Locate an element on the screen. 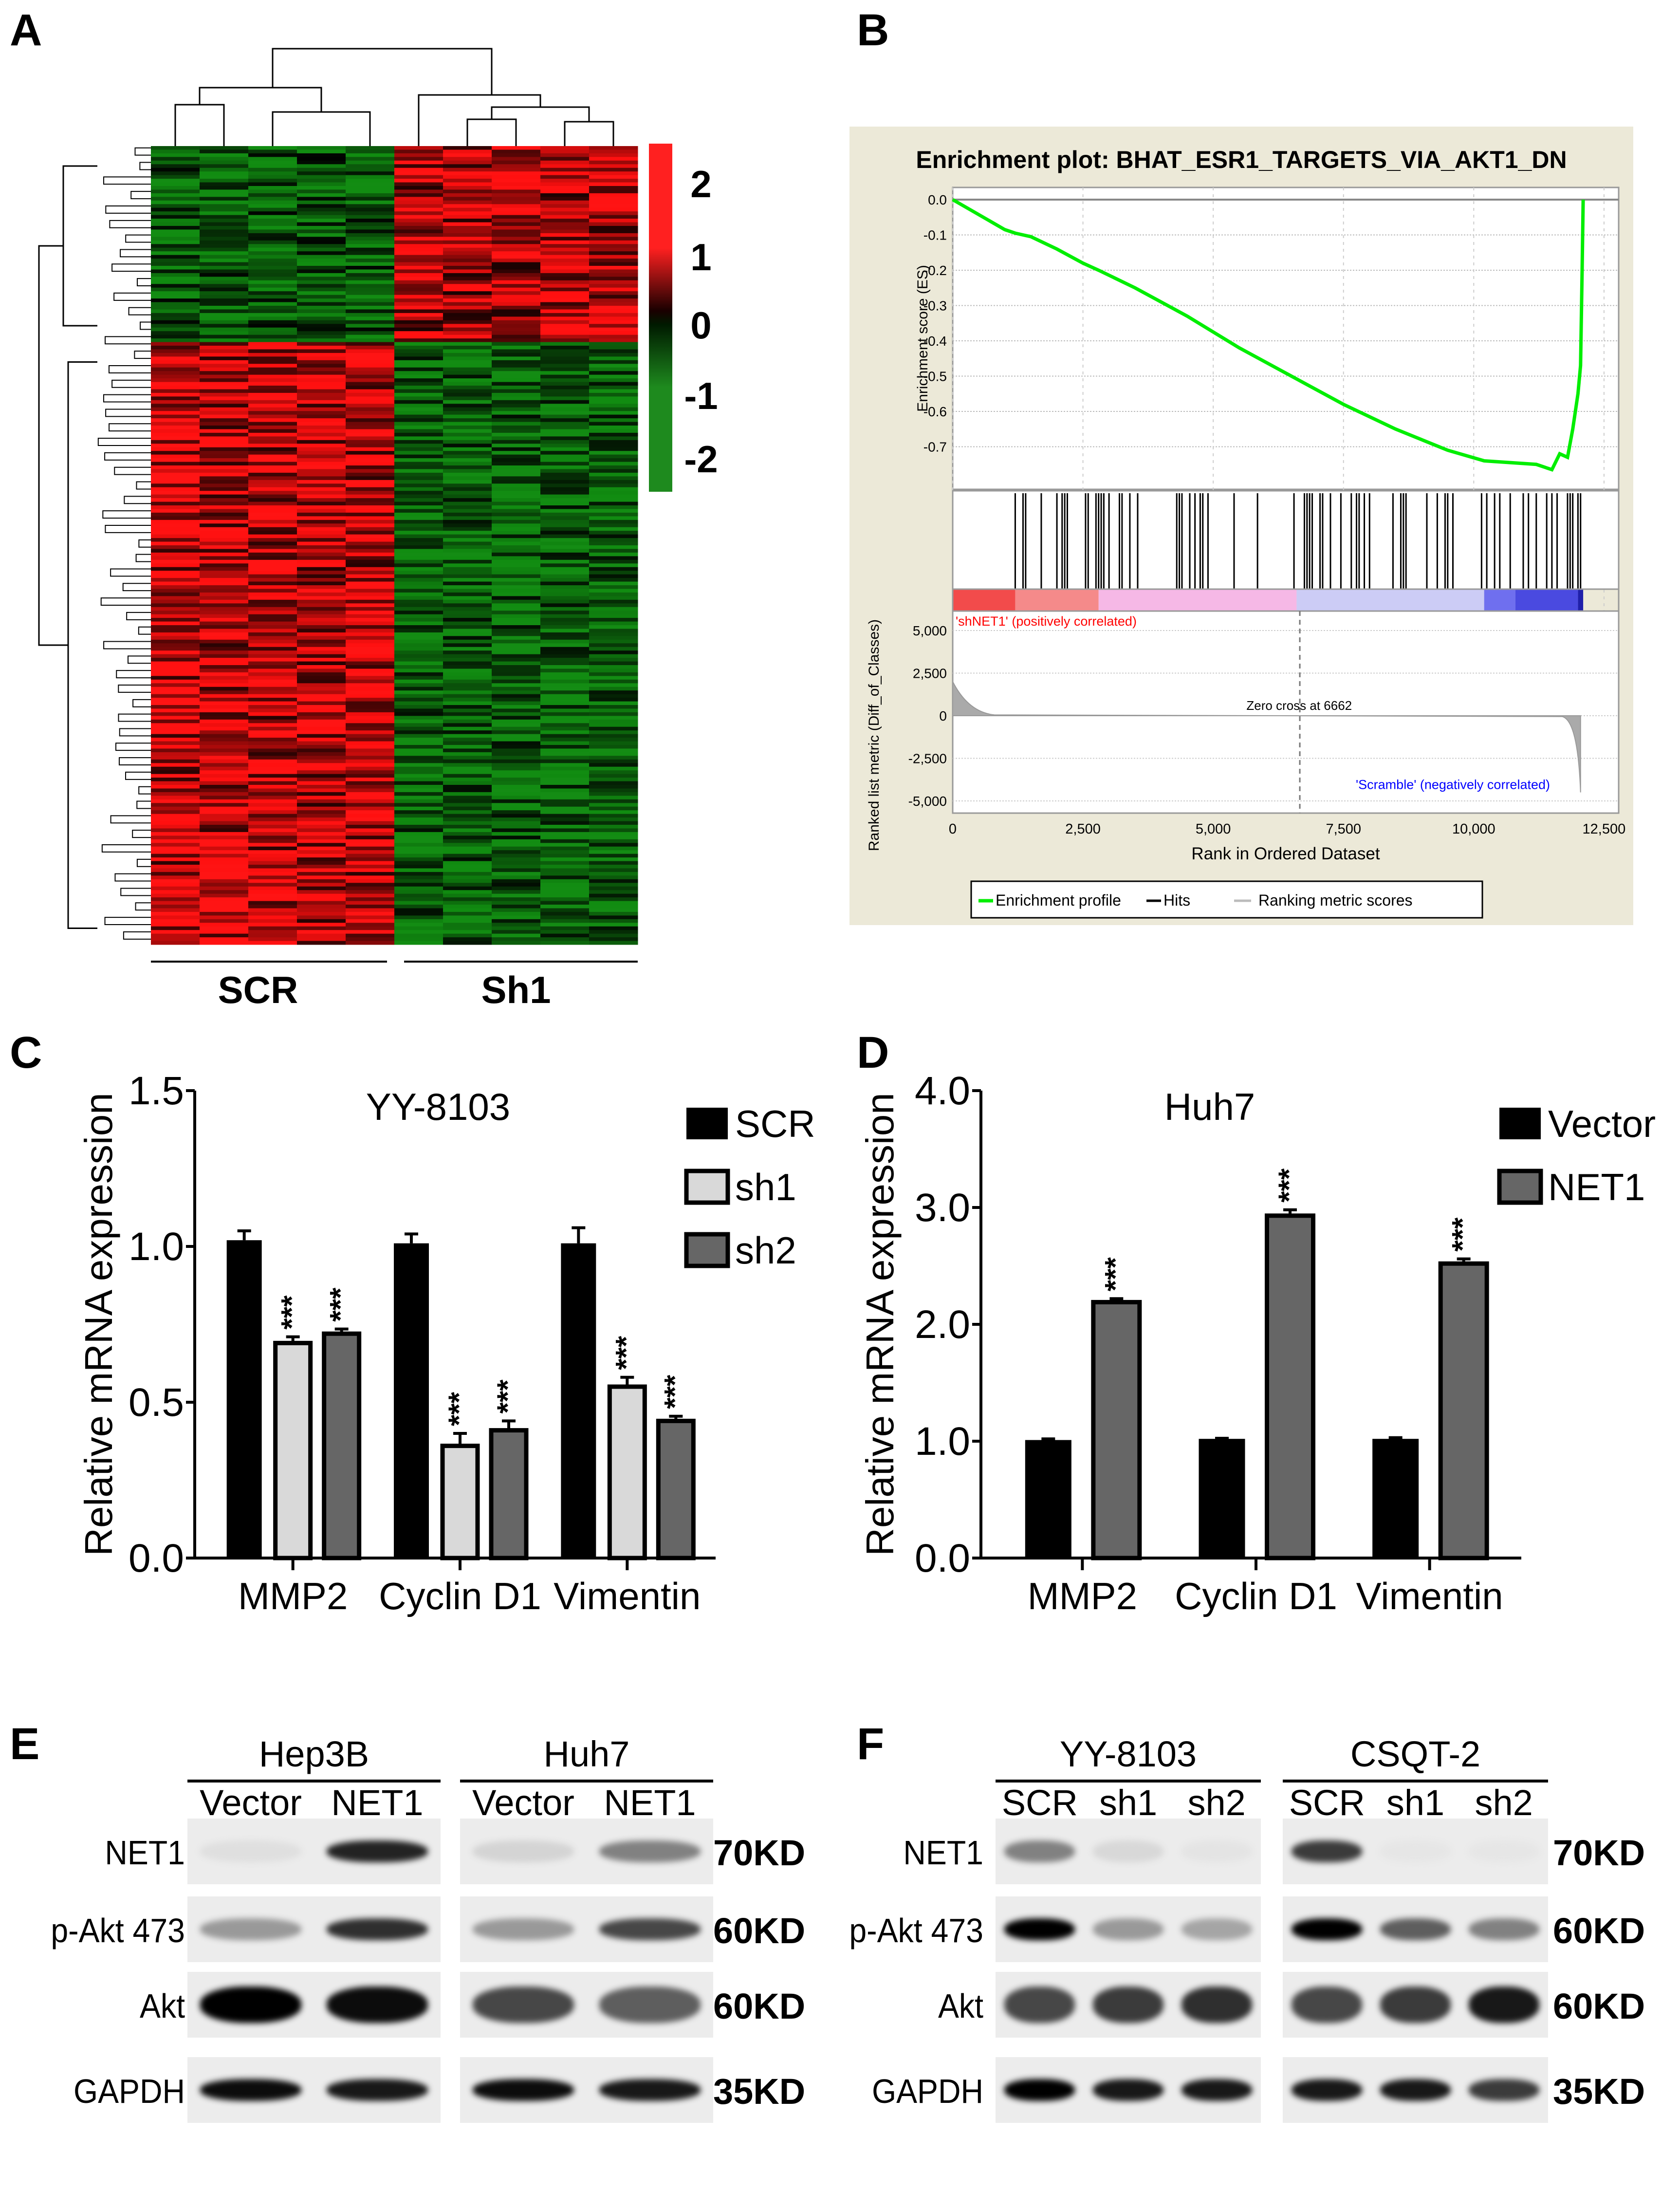  significance-label: *** is located at coordinates (1115, 1274).